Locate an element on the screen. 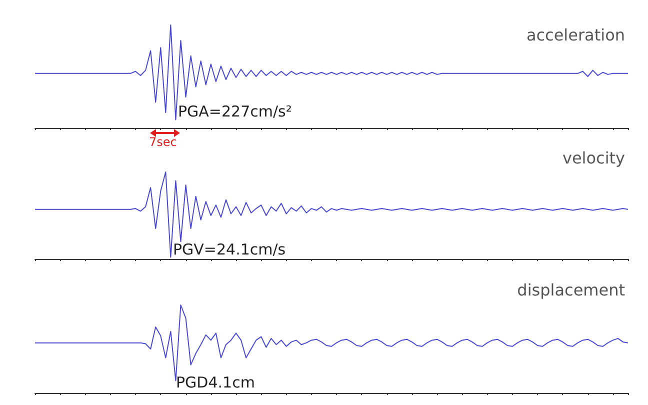 The image size is (648, 405). text: 7sec is located at coordinates (163, 142).